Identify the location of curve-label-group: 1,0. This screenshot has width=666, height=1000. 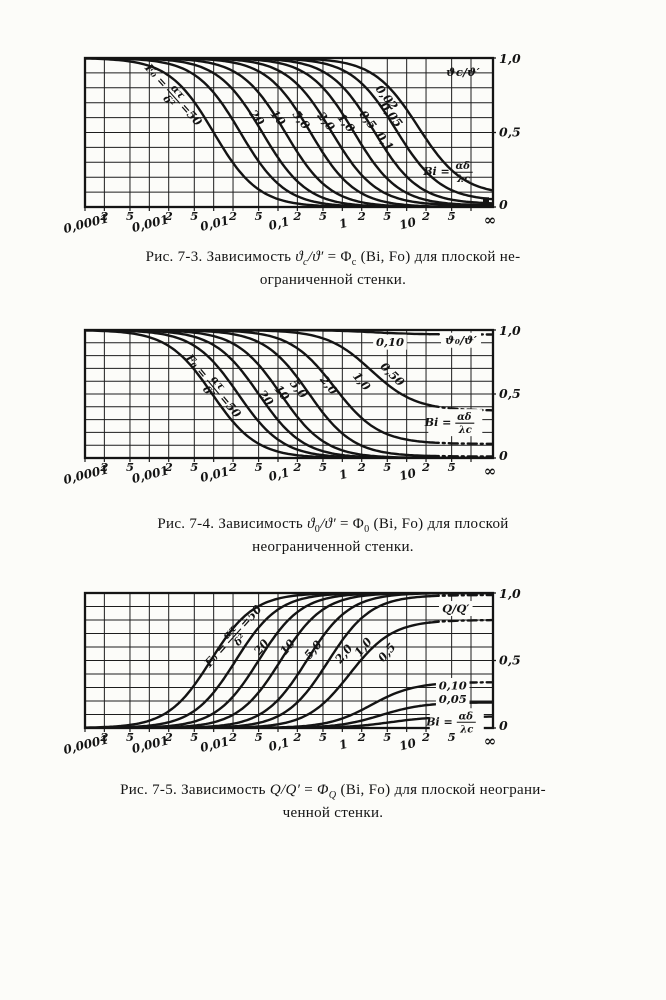
(362, 381).